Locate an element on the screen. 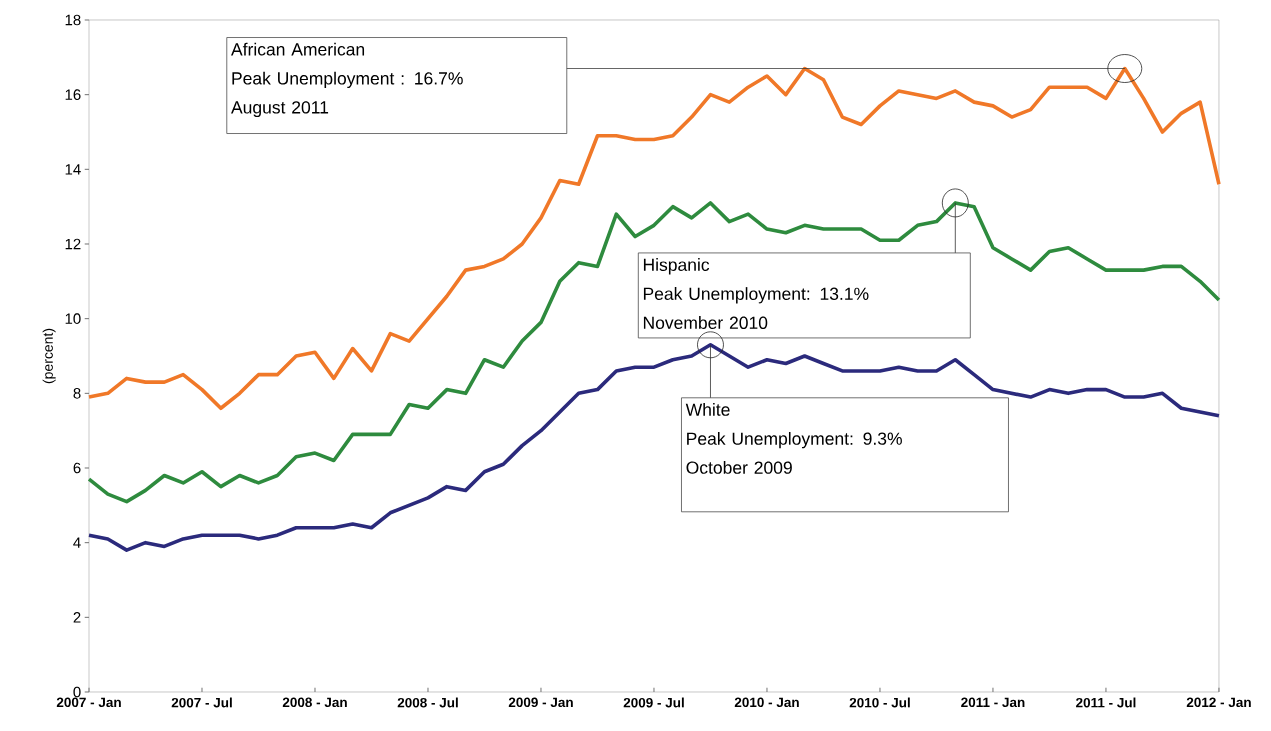 Image resolution: width=1271 pixels, height=731 pixels. x-tick-label: 2008 - Jul is located at coordinates (427, 702).